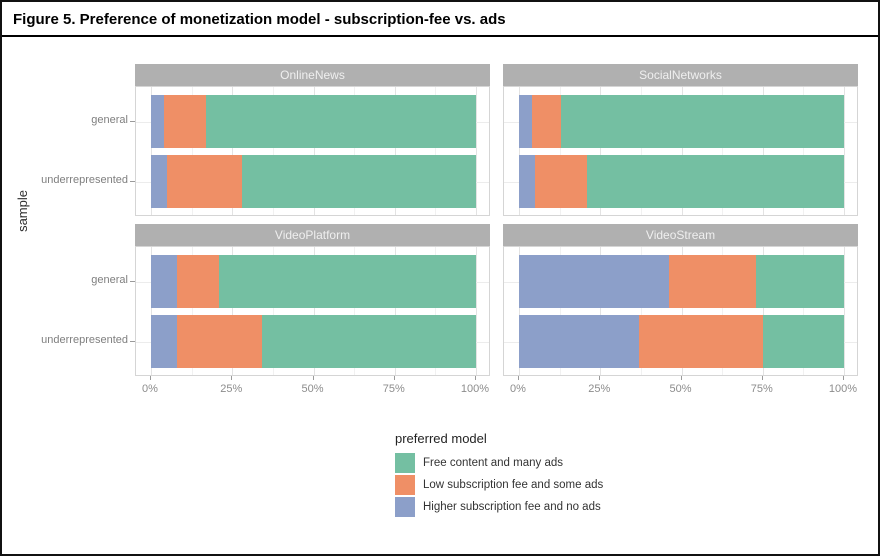 The image size is (880, 556). I want to click on facet-panel-VideoStream, so click(680, 311).